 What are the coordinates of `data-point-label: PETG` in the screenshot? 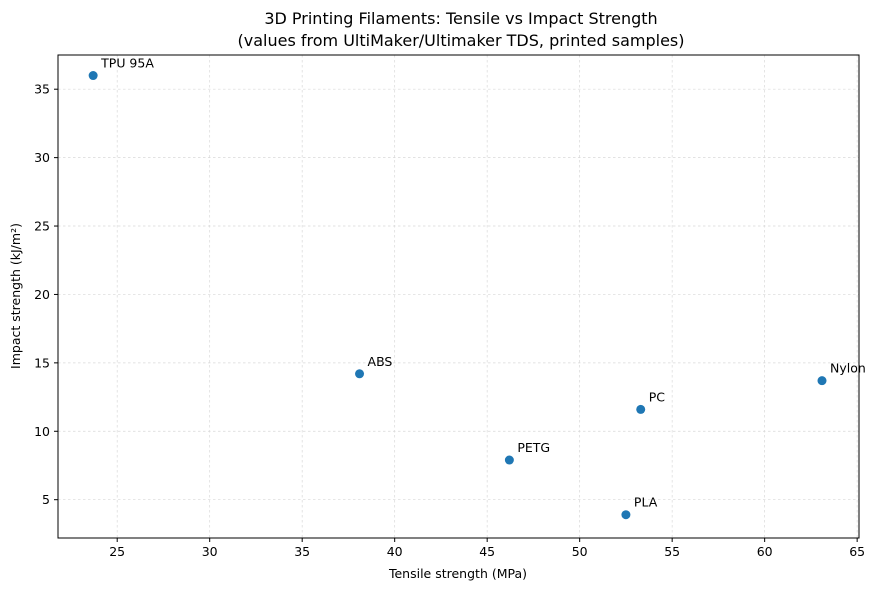 It's located at (533, 447).